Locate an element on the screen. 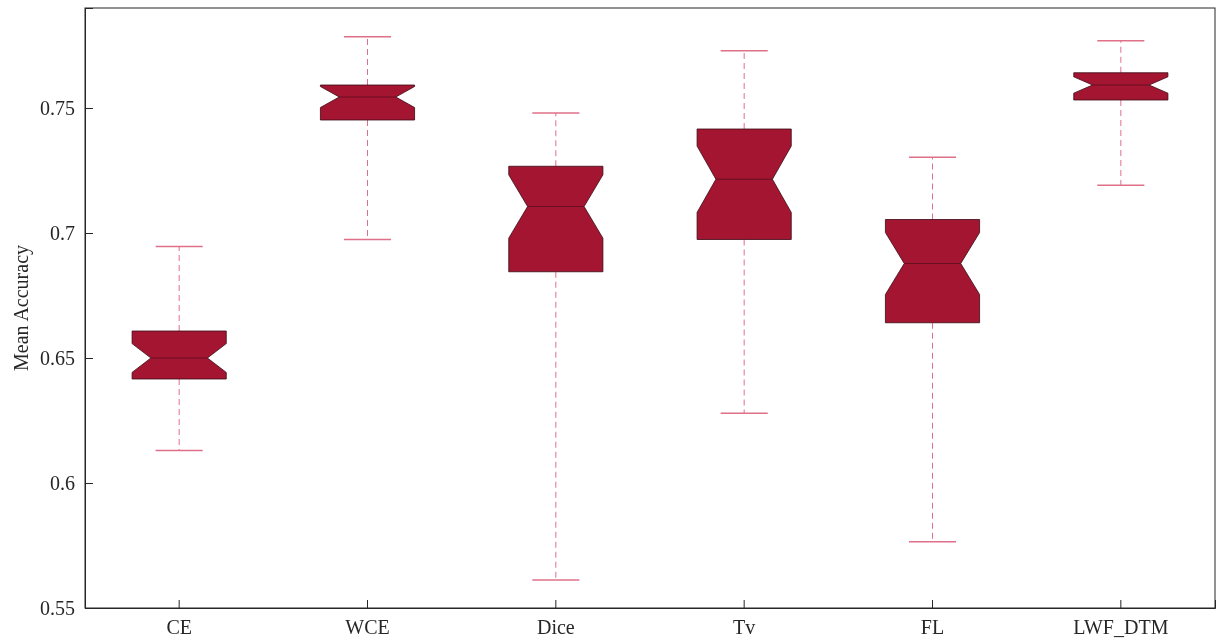 The height and width of the screenshot is (644, 1219). y-axis-title: Mean Accuracy is located at coordinates (21, 308).